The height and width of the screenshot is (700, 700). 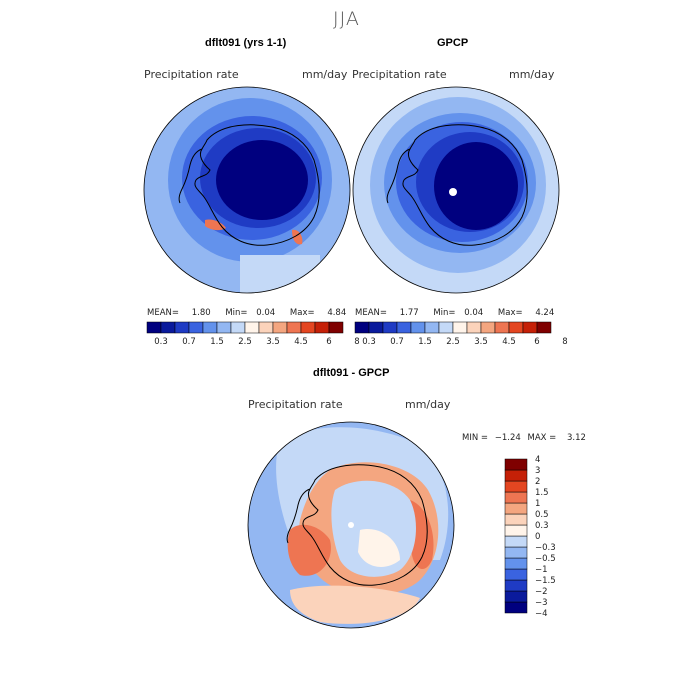 What do you see at coordinates (537, 471) in the screenshot?
I see `colorbar-diff-tick-label: 3` at bounding box center [537, 471].